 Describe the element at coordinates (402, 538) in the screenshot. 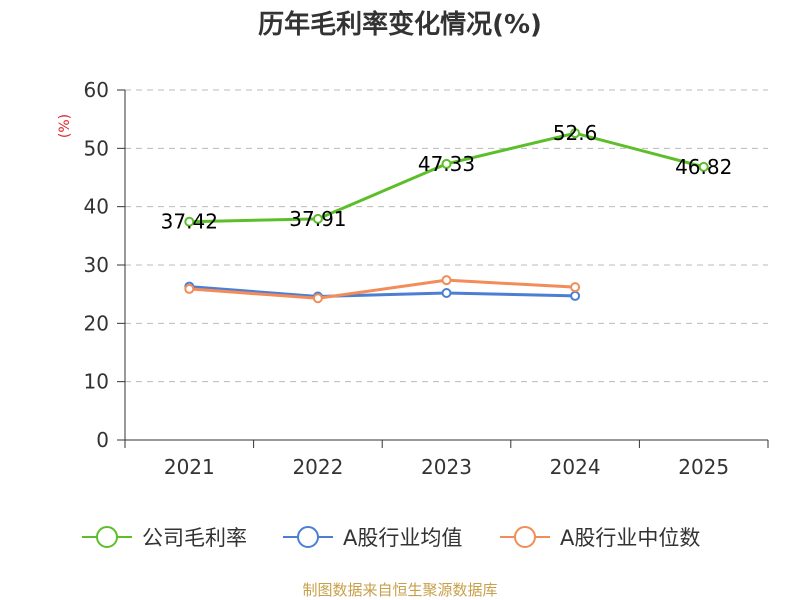

I see `legend-label: A股行业均值` at that location.